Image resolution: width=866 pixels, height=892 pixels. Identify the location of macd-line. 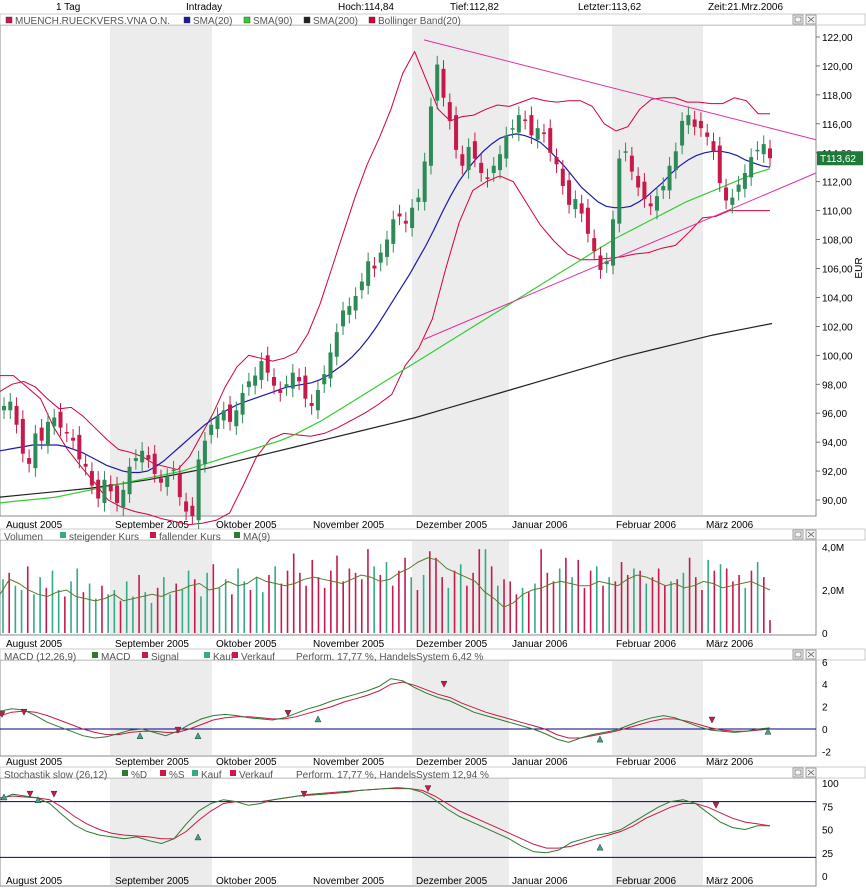
(385, 710).